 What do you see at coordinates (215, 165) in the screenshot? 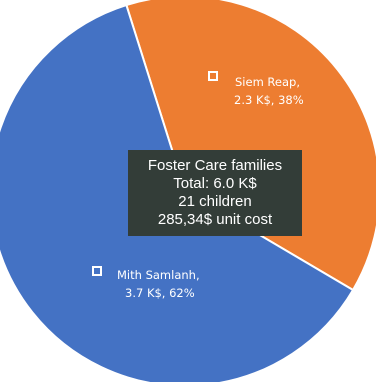
I see `center-title: Foster Care families` at bounding box center [215, 165].